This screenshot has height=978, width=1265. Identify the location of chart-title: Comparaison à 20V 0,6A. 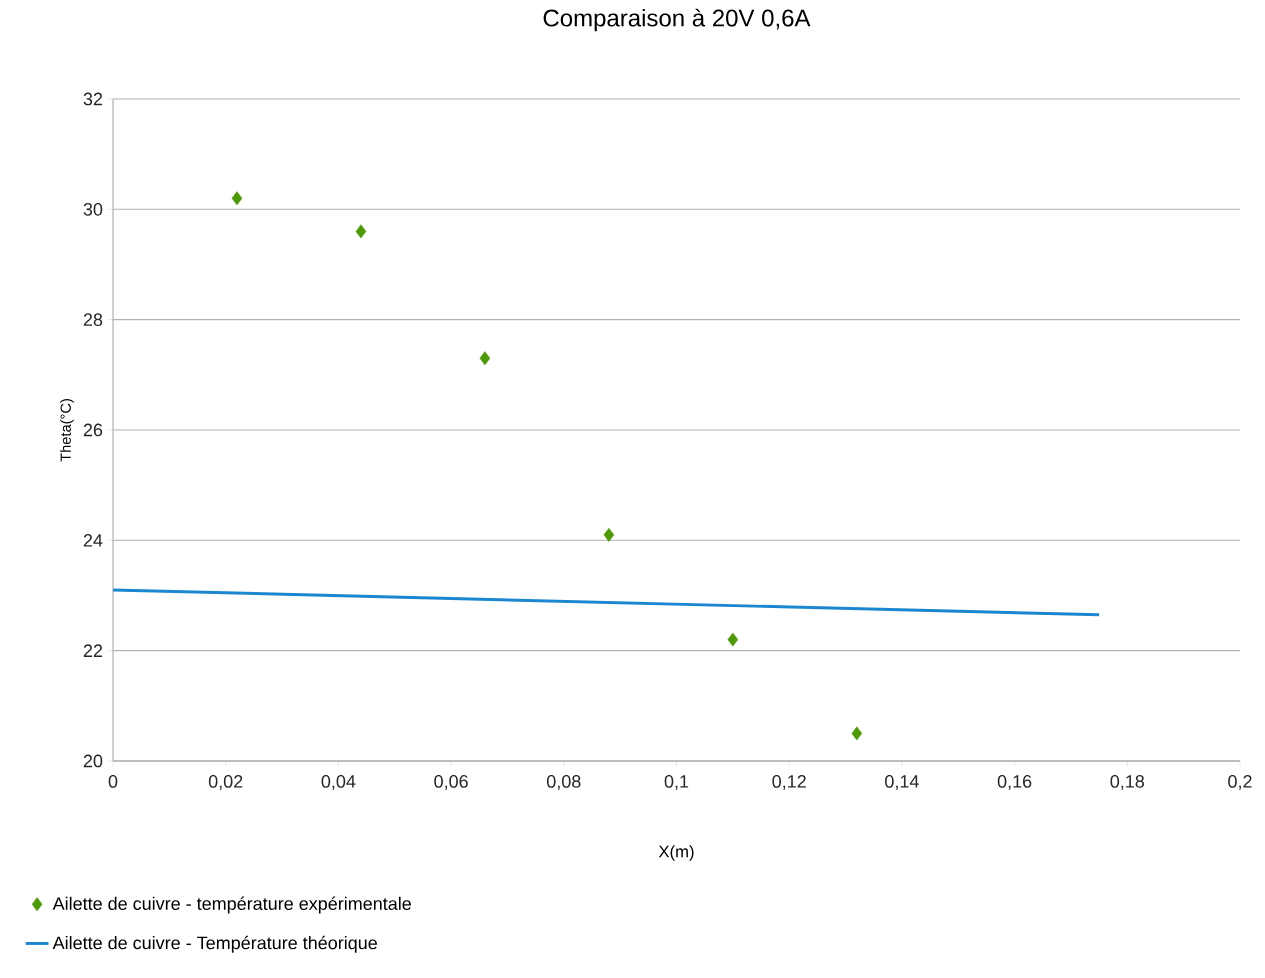
(677, 20).